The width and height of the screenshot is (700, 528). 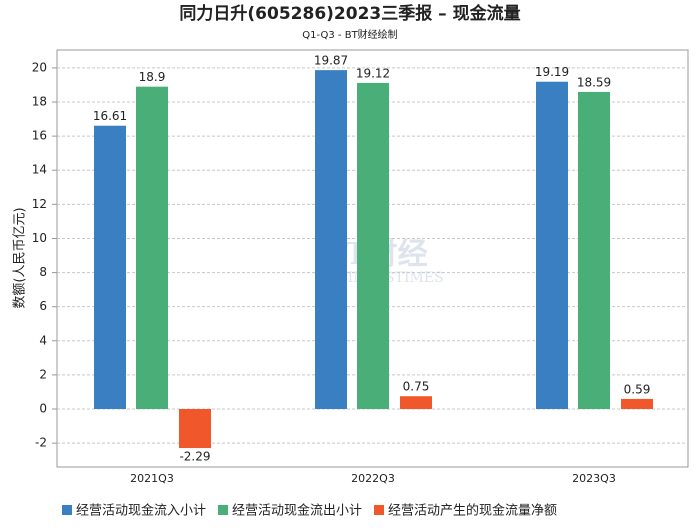 What do you see at coordinates (194, 457) in the screenshot?
I see `data-label: -2.29` at bounding box center [194, 457].